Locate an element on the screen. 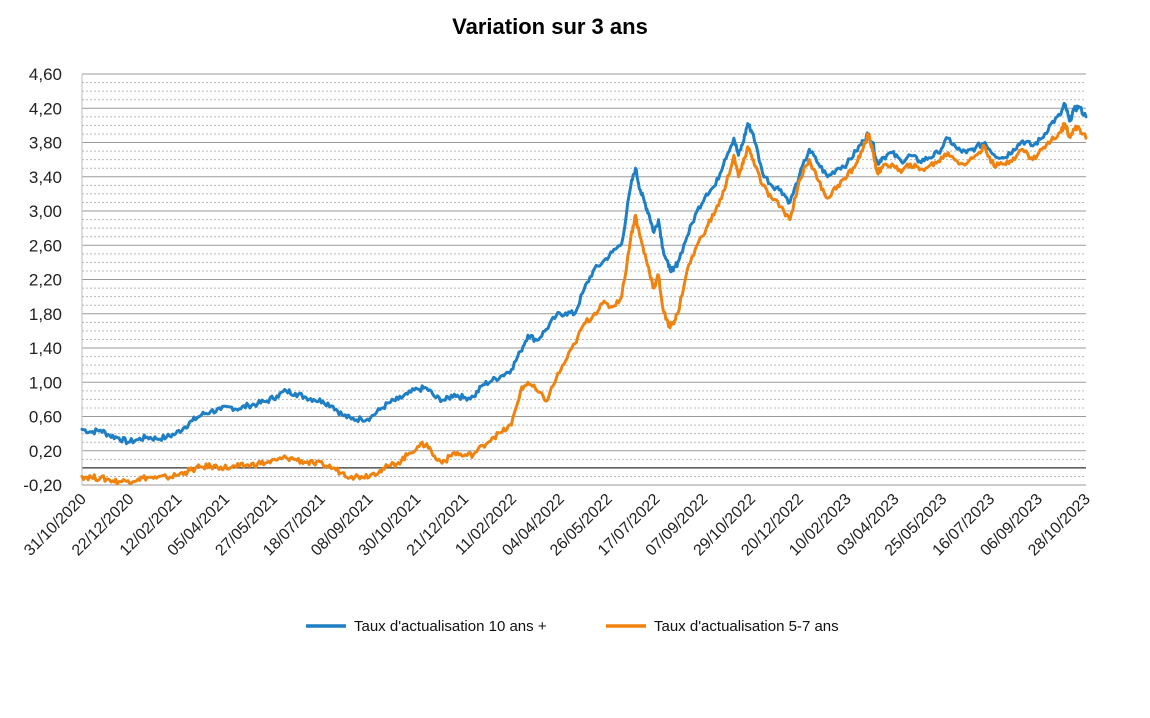 The width and height of the screenshot is (1150, 718). y-tick-label: 3,80 is located at coordinates (45, 143).